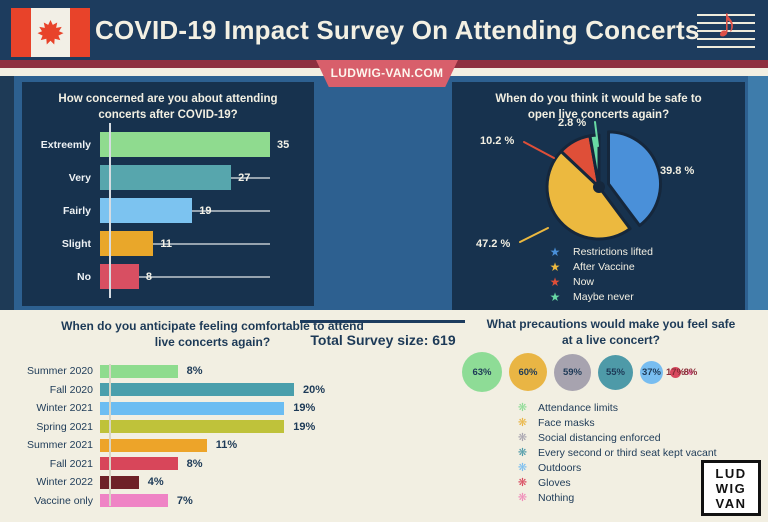 The width and height of the screenshot is (768, 522). What do you see at coordinates (7, 193) in the screenshot?
I see `left-edge-strip` at bounding box center [7, 193].